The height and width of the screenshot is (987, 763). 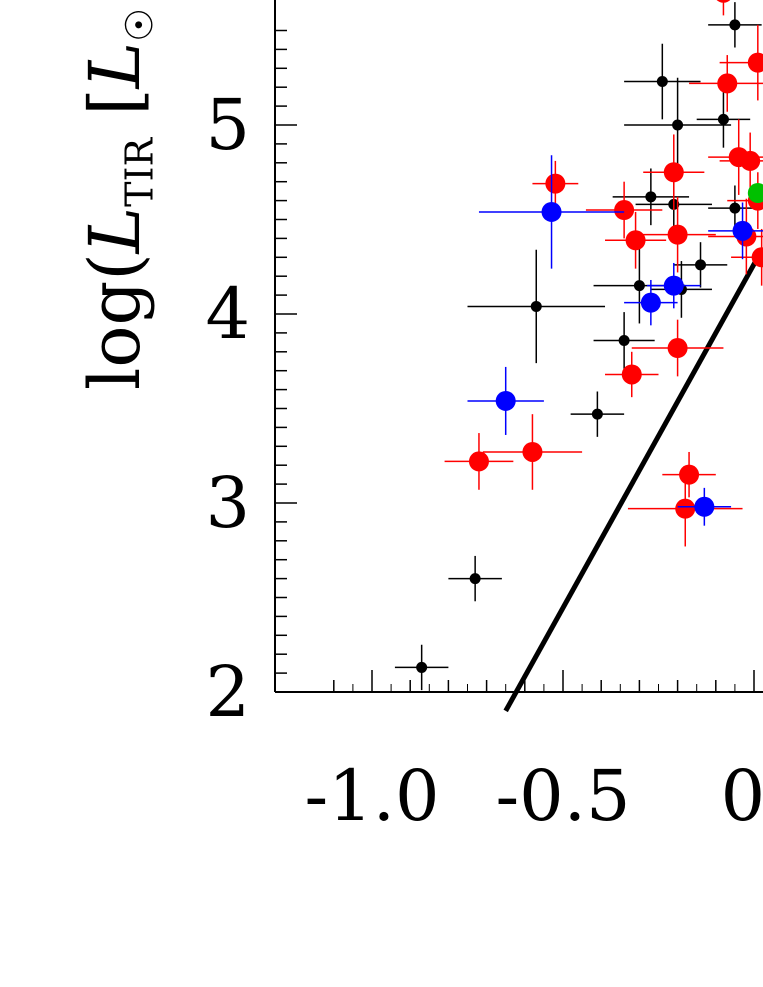 What do you see at coordinates (563, 796) in the screenshot?
I see `x-tick-label: -0.5` at bounding box center [563, 796].